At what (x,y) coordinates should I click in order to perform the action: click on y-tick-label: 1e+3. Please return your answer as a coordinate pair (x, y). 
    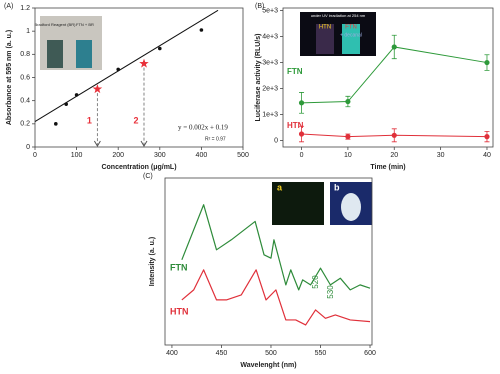
    Looking at the image, I should click on (270, 114).